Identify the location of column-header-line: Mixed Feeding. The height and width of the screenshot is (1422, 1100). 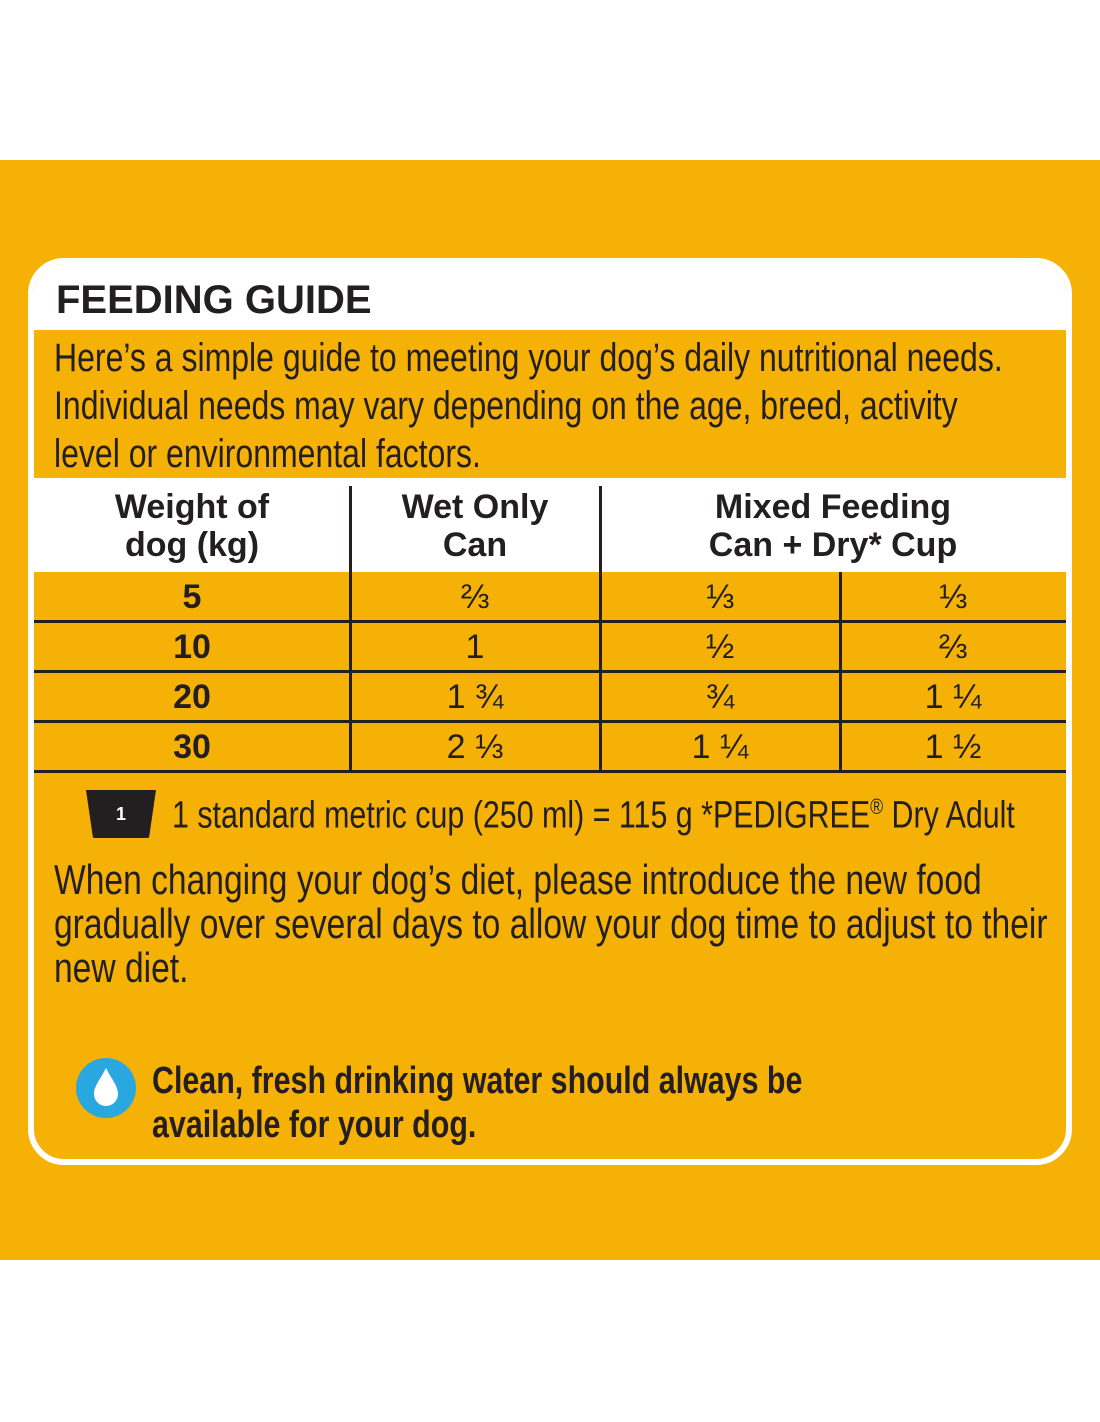
(833, 507).